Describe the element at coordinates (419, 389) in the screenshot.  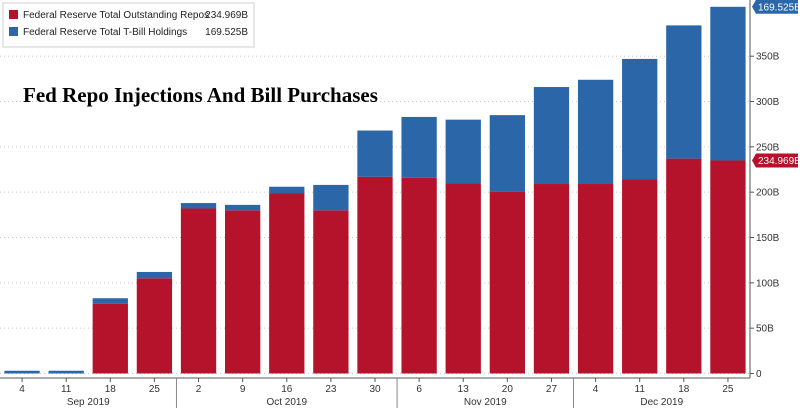
I see `x-tick-label: 6` at that location.